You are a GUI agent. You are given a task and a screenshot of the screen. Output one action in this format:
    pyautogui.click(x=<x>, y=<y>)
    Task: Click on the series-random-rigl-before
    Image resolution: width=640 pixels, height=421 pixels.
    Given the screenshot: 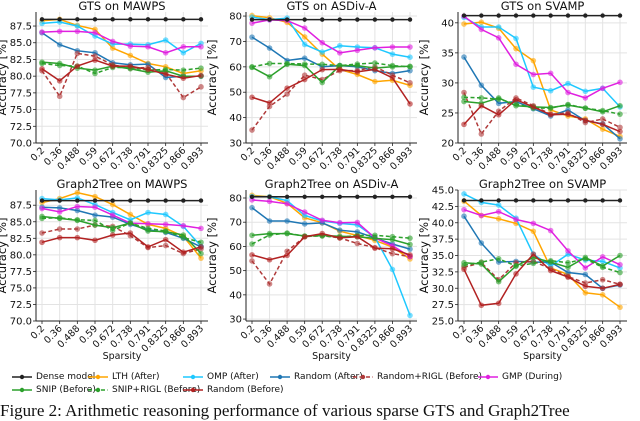 What is the action you would take?
    pyautogui.click(x=121, y=239)
    